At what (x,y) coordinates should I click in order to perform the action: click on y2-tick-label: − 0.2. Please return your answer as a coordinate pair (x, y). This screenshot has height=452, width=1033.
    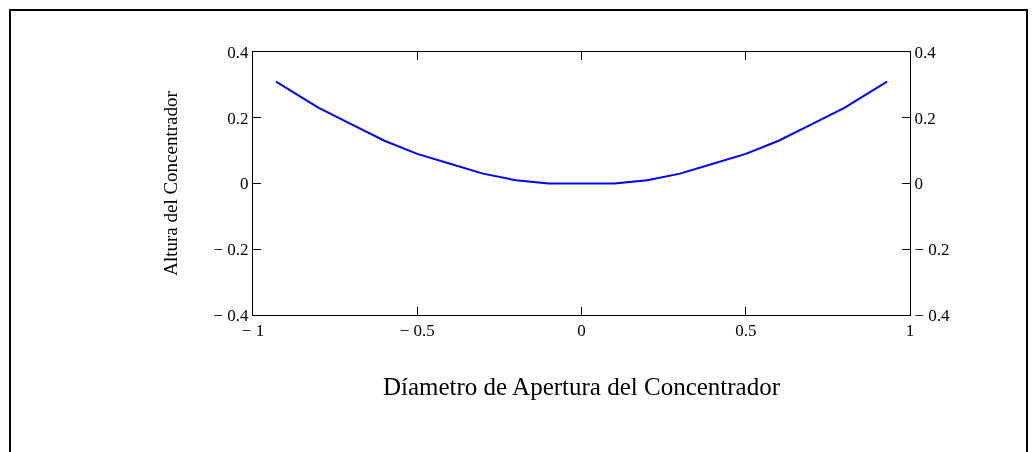
    Looking at the image, I should click on (932, 250).